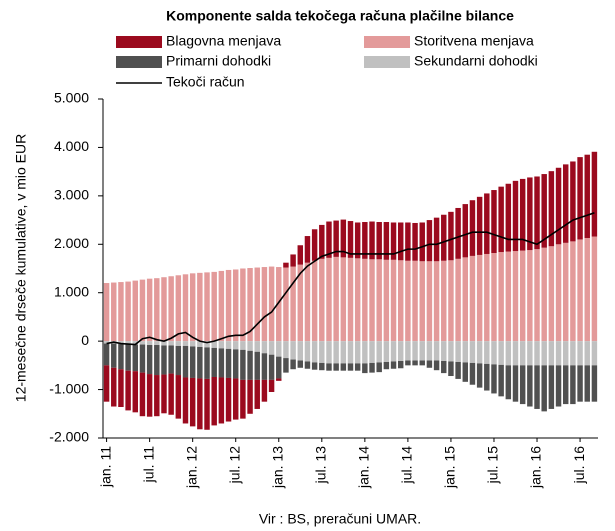 Image resolution: width=615 pixels, height=531 pixels. What do you see at coordinates (579, 465) in the screenshot?
I see `x-tick-label: jul. 16` at bounding box center [579, 465].